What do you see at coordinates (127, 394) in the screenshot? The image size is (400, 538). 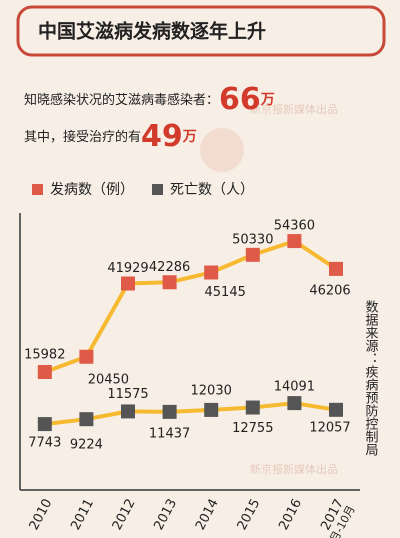 I see `data-label: 11575` at bounding box center [127, 394].